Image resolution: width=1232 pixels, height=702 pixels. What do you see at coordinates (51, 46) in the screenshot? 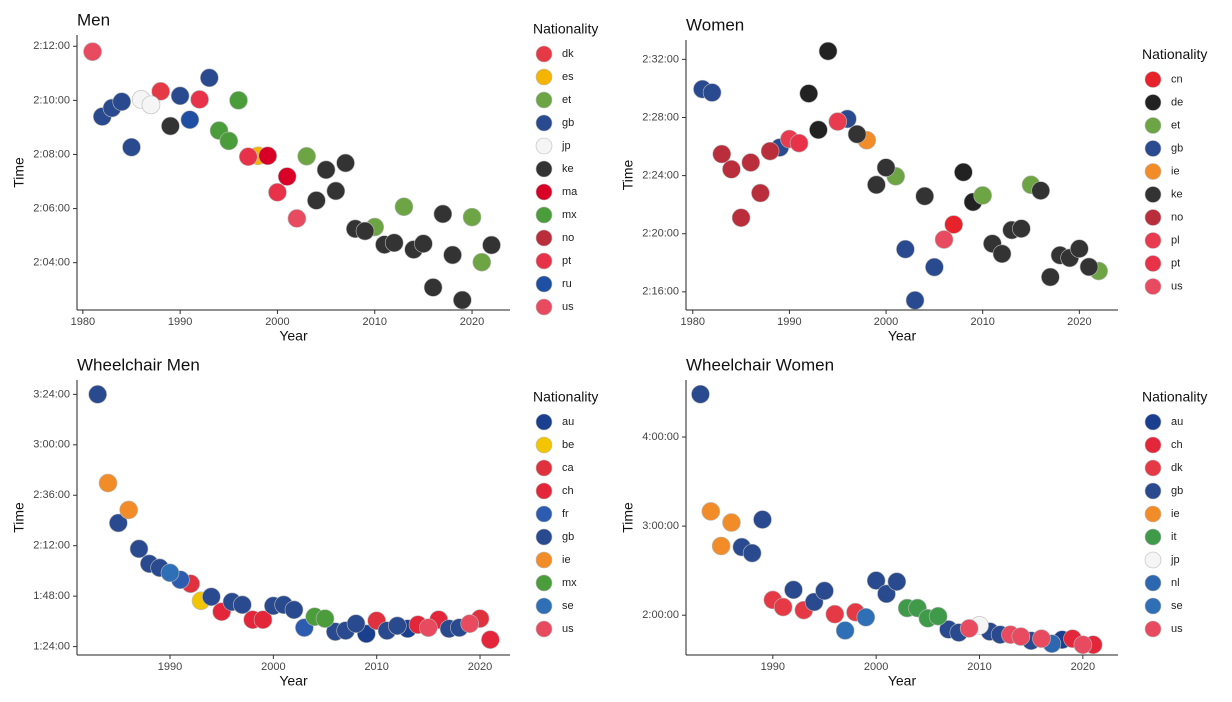
I see `y-tick-label: 2:12:00` at bounding box center [51, 46].